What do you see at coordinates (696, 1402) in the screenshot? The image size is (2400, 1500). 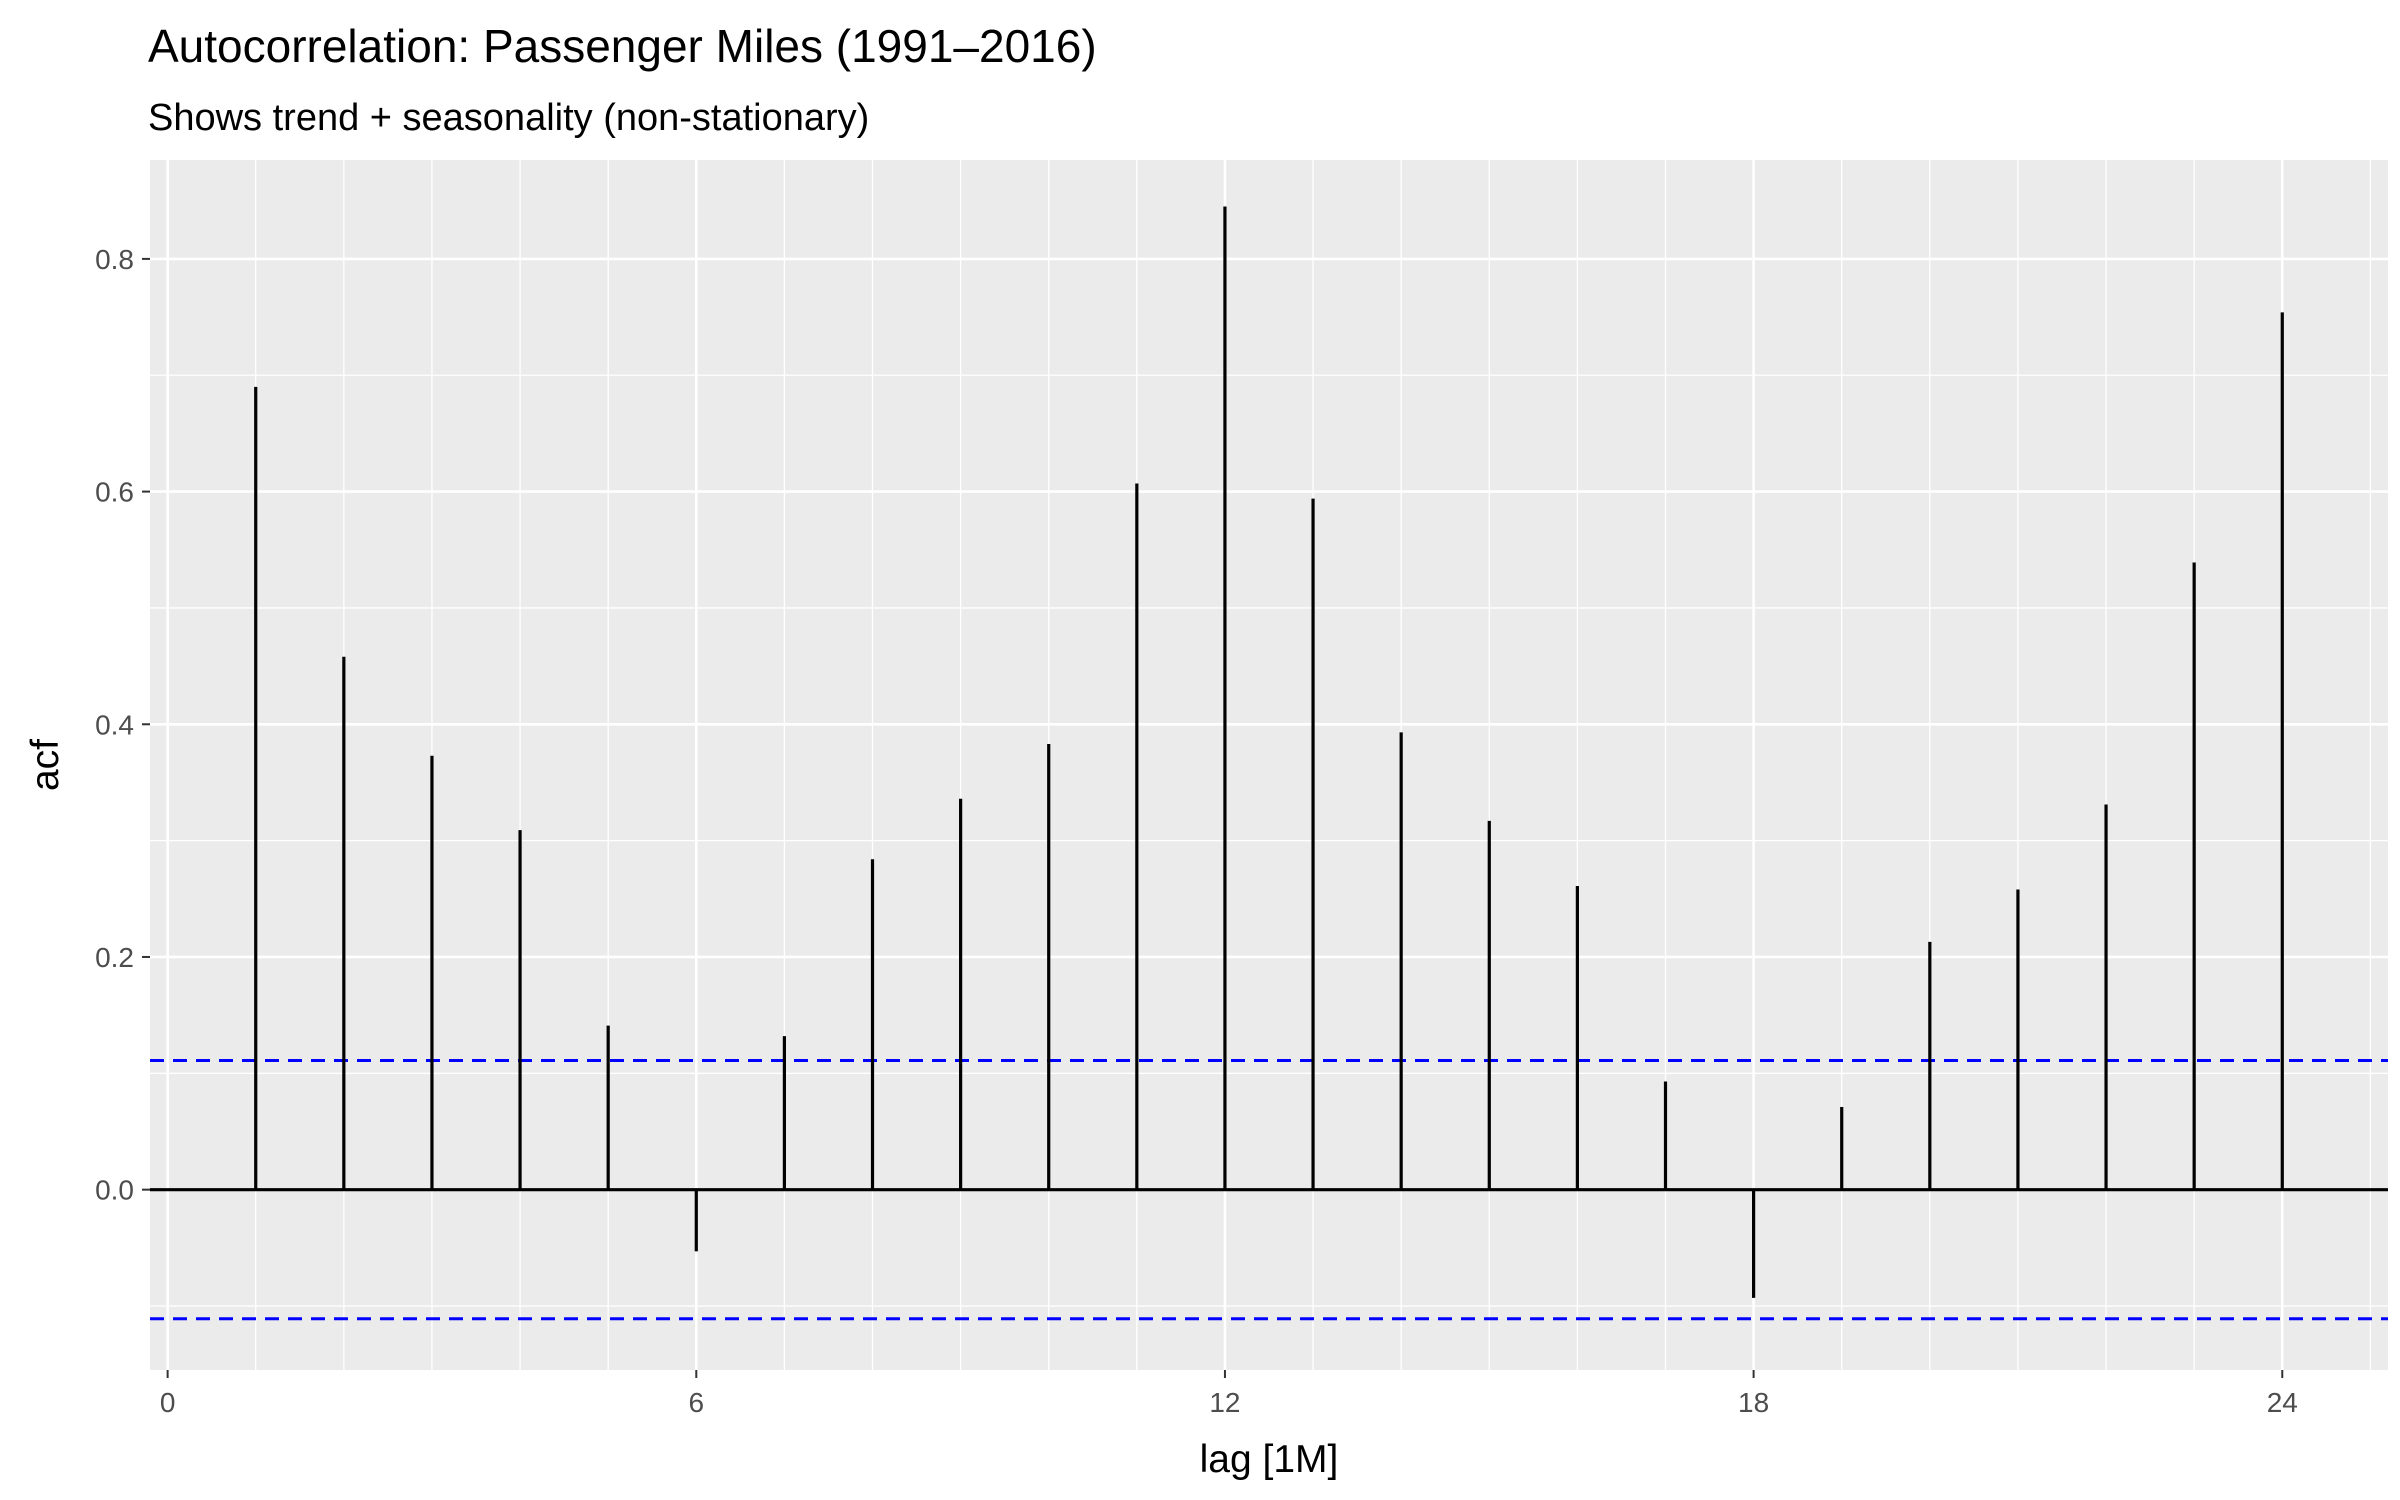 I see `x-tick-label: 6` at bounding box center [696, 1402].